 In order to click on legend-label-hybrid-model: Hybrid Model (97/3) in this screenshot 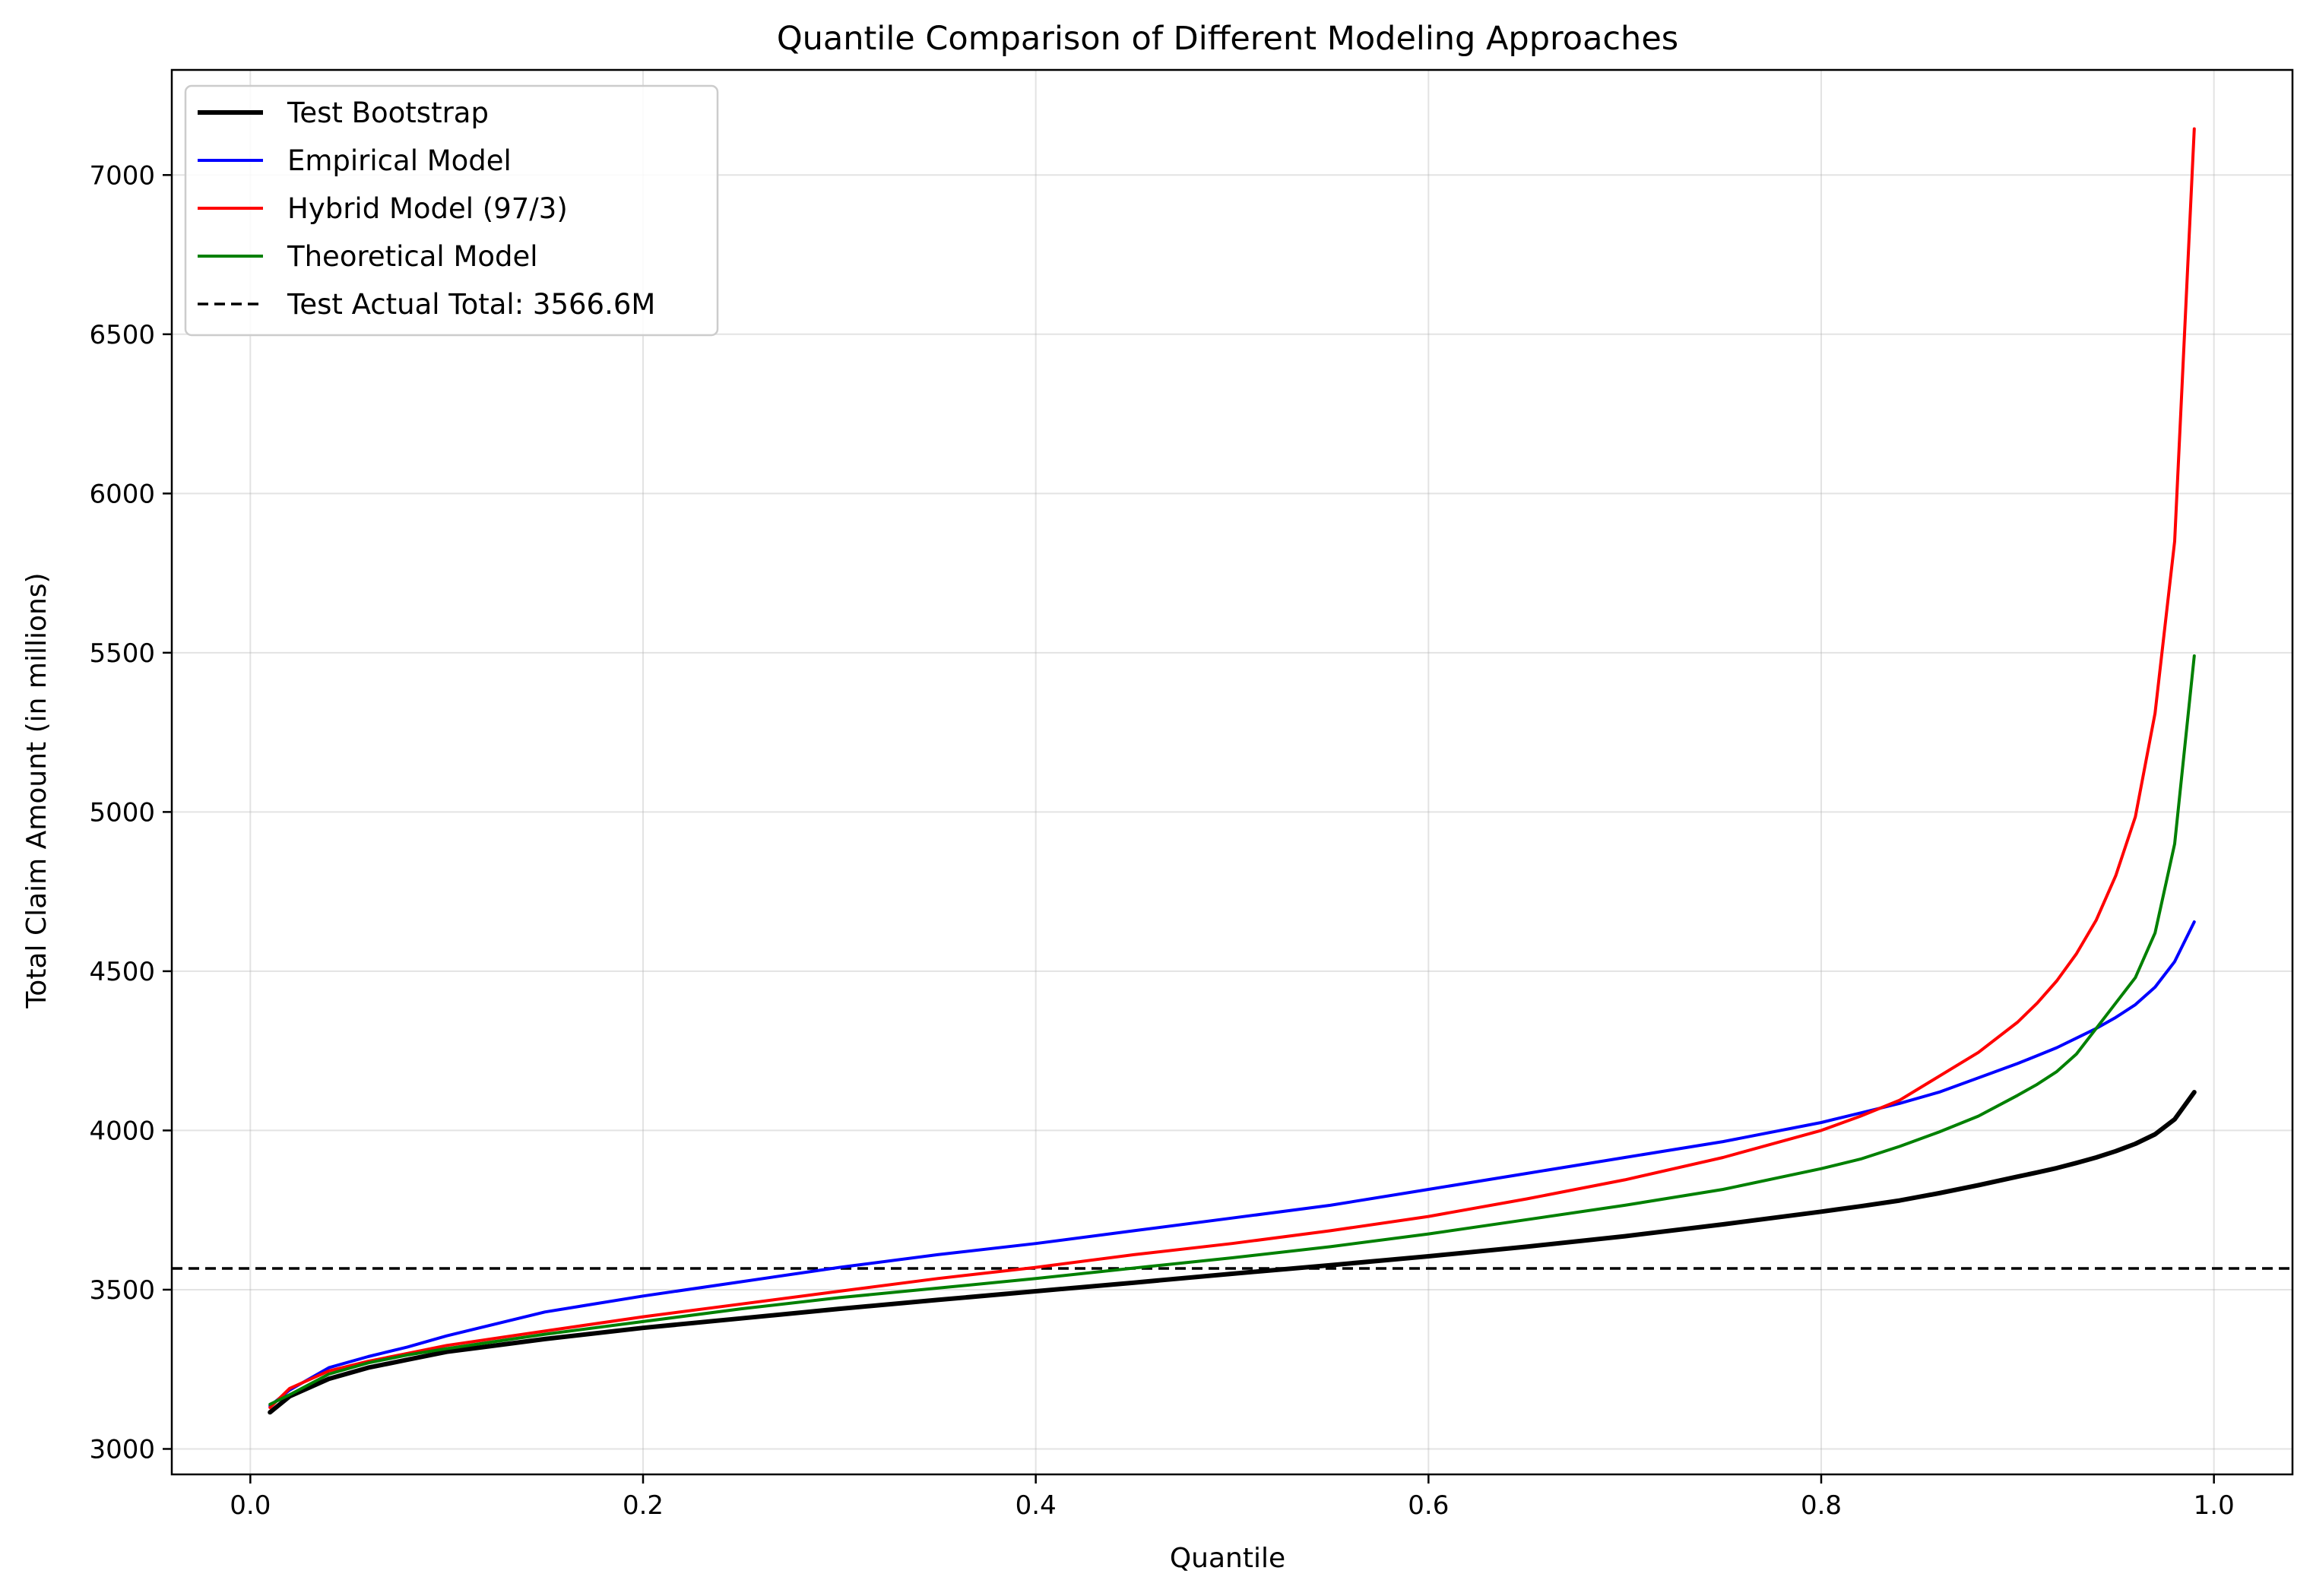, I will do `click(427, 209)`.